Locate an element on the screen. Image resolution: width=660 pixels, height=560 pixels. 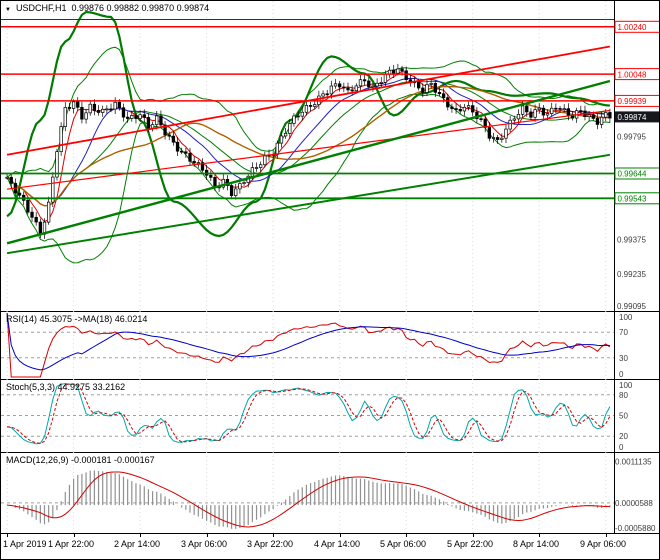
price-level-badge-text: 0.99644 is located at coordinates (632, 174).